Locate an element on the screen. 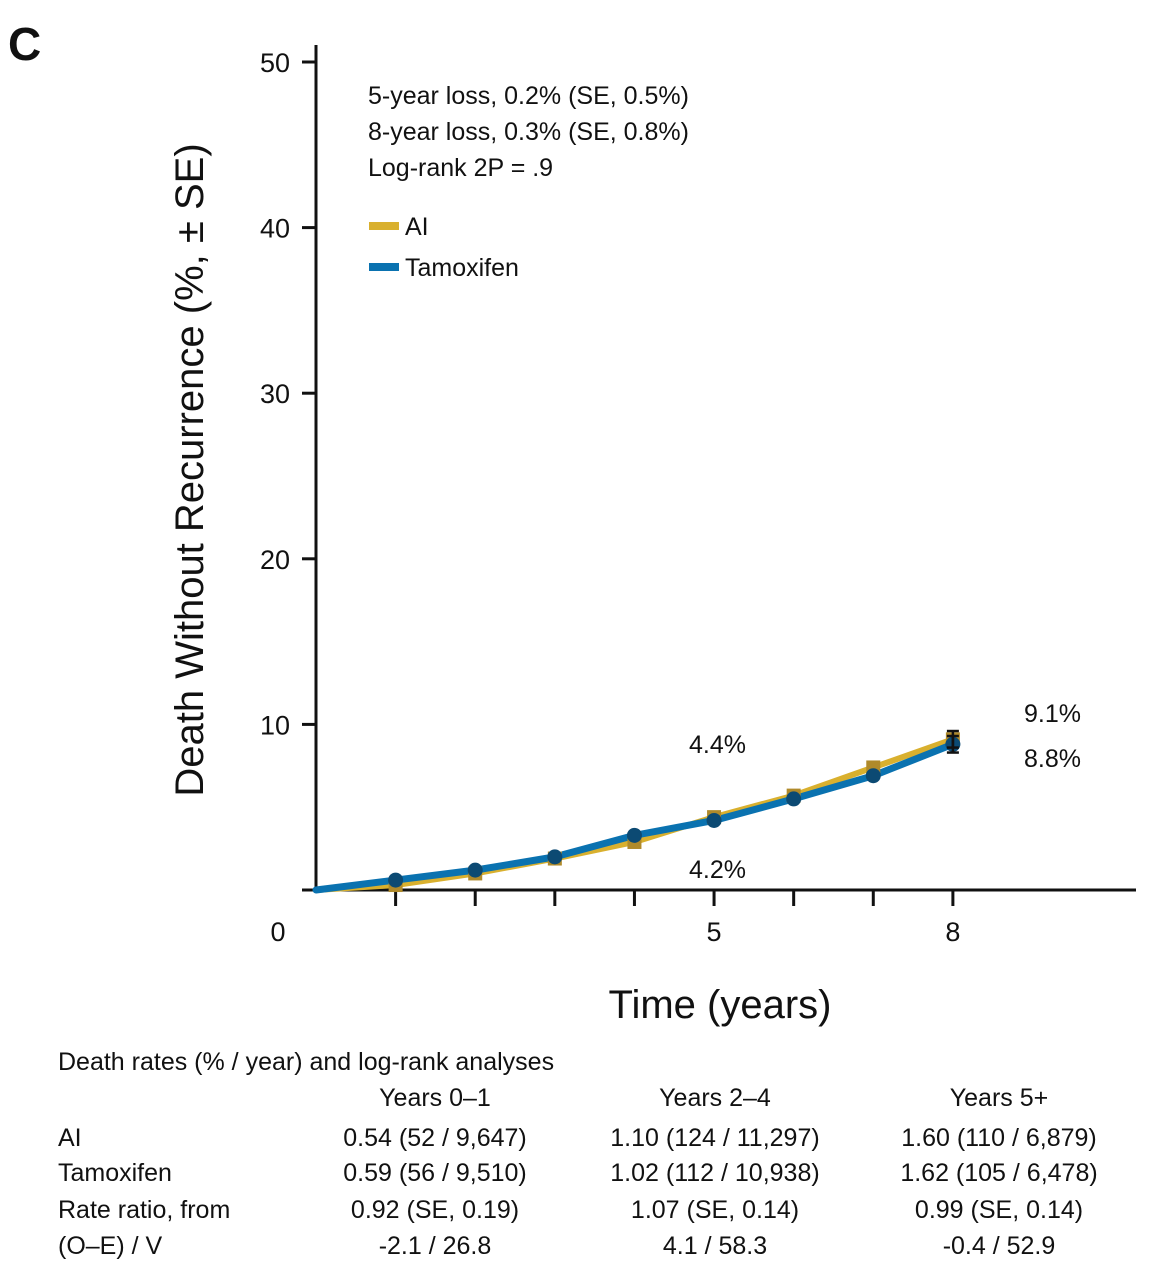  legend-label-tamoxifen: Tamoxifen is located at coordinates (462, 268).